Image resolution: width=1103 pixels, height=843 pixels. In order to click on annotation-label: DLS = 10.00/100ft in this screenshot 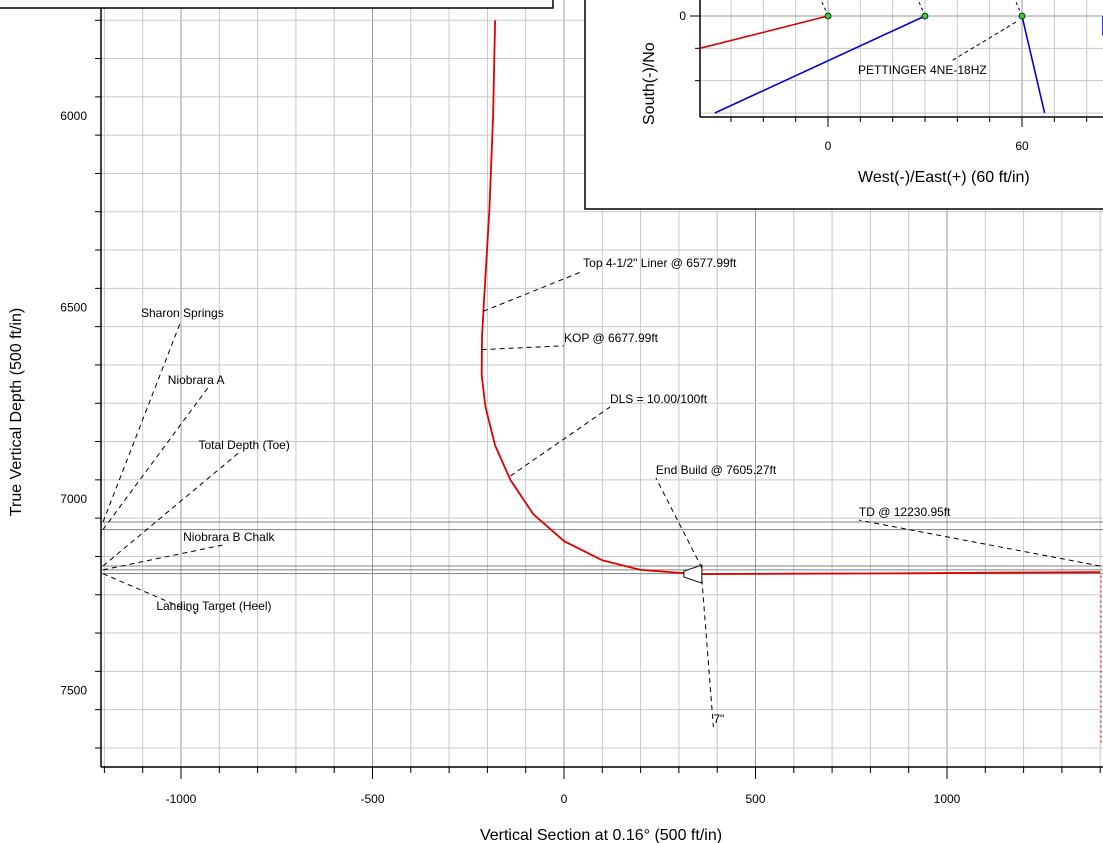, I will do `click(659, 399)`.